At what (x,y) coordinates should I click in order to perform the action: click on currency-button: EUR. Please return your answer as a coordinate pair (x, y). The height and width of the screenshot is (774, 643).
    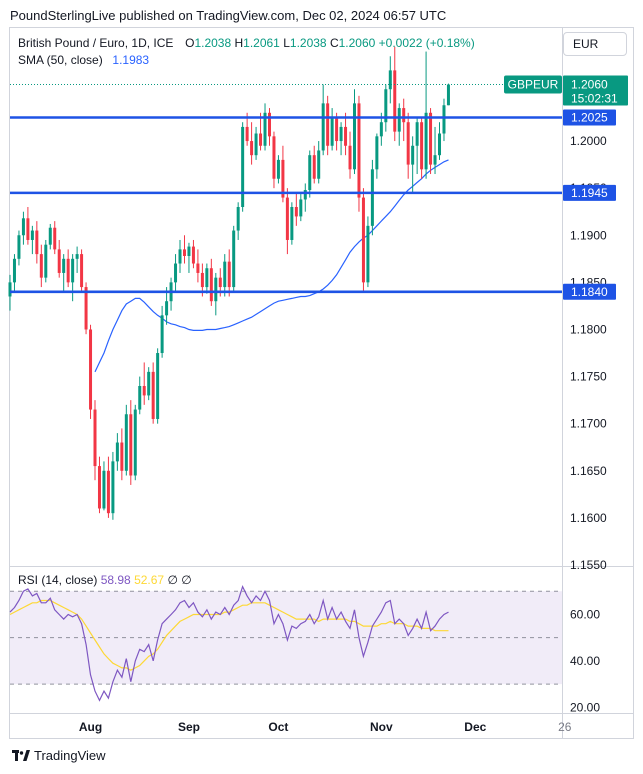
    Looking at the image, I should click on (595, 44).